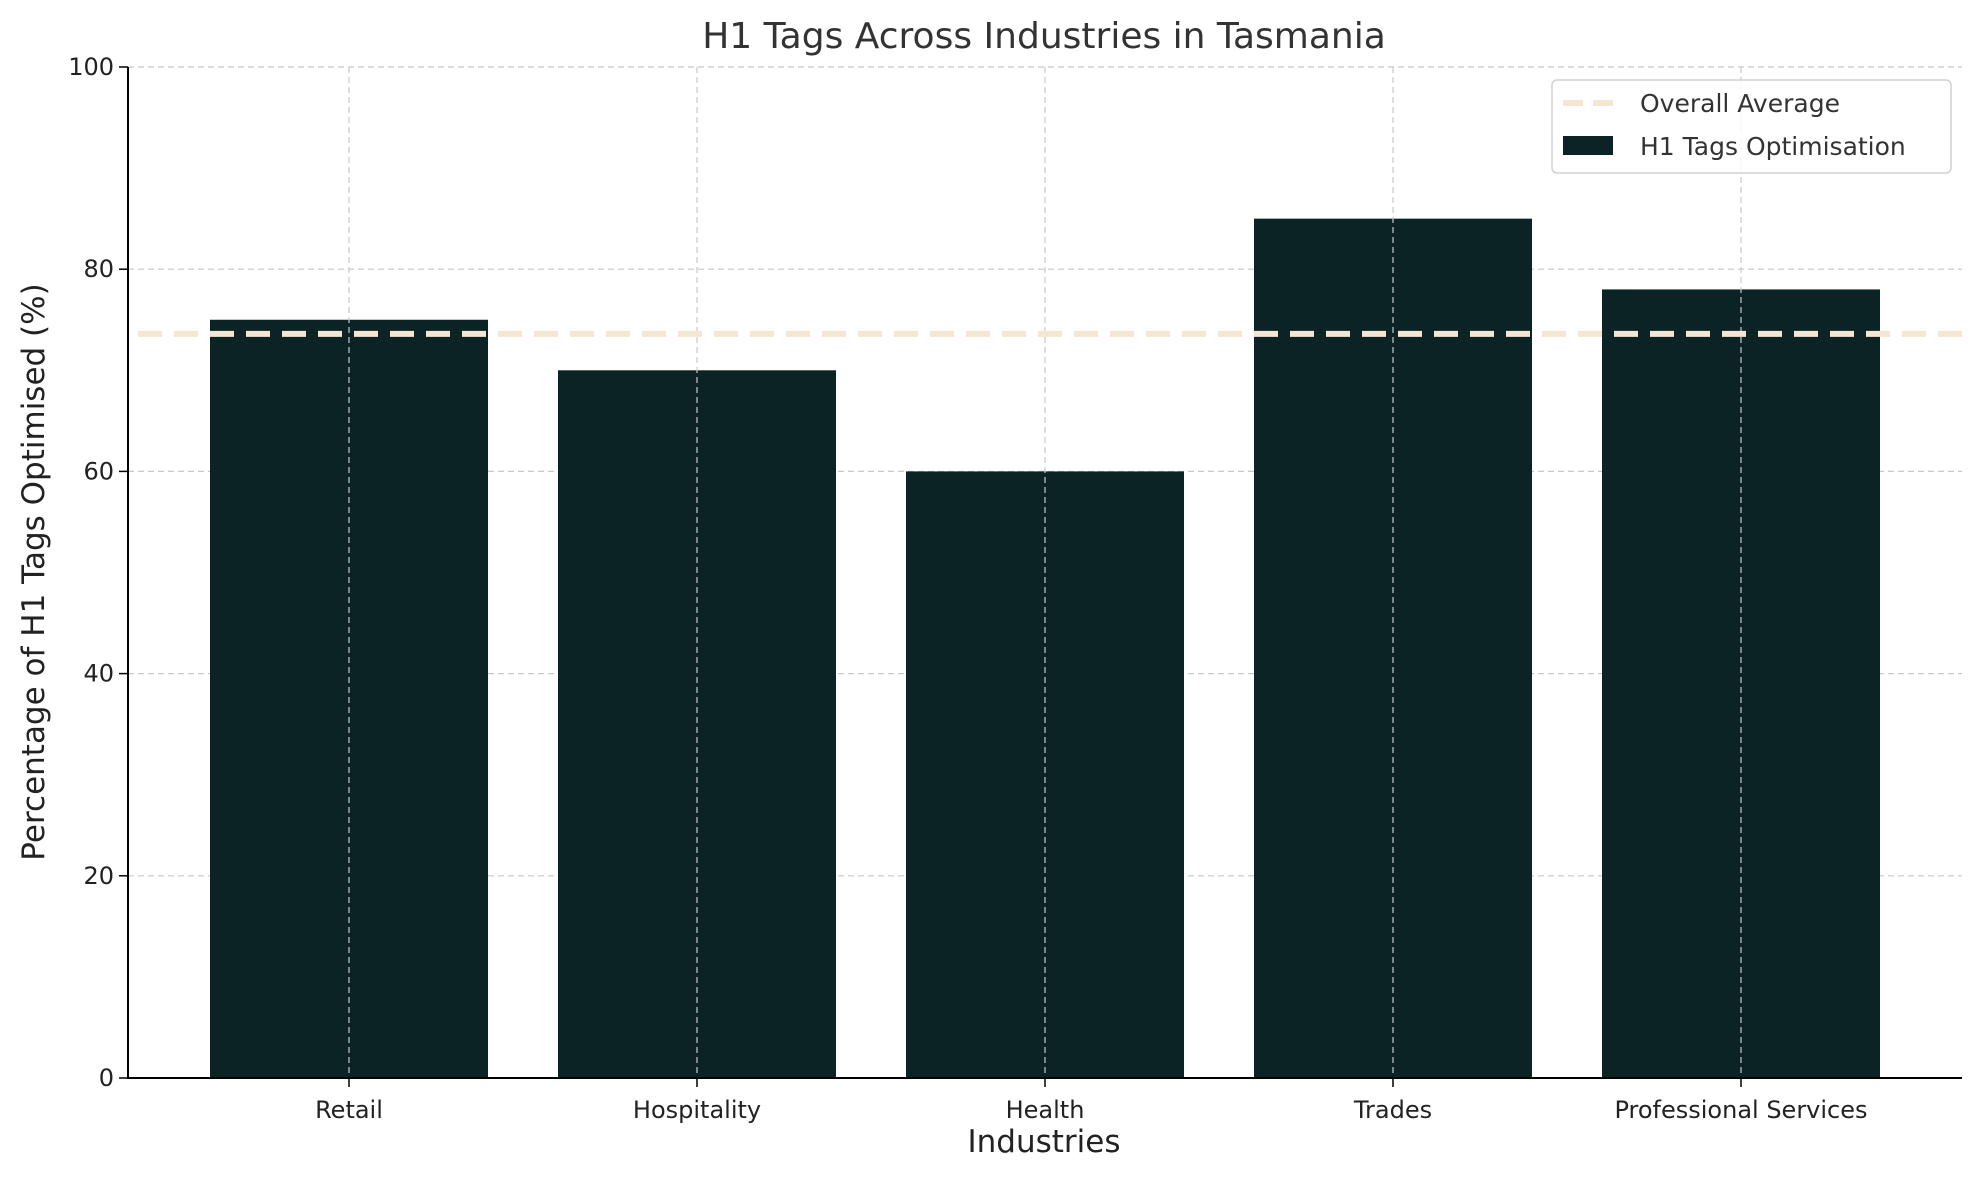  What do you see at coordinates (1043, 1142) in the screenshot?
I see `x-axis-label: Industries` at bounding box center [1043, 1142].